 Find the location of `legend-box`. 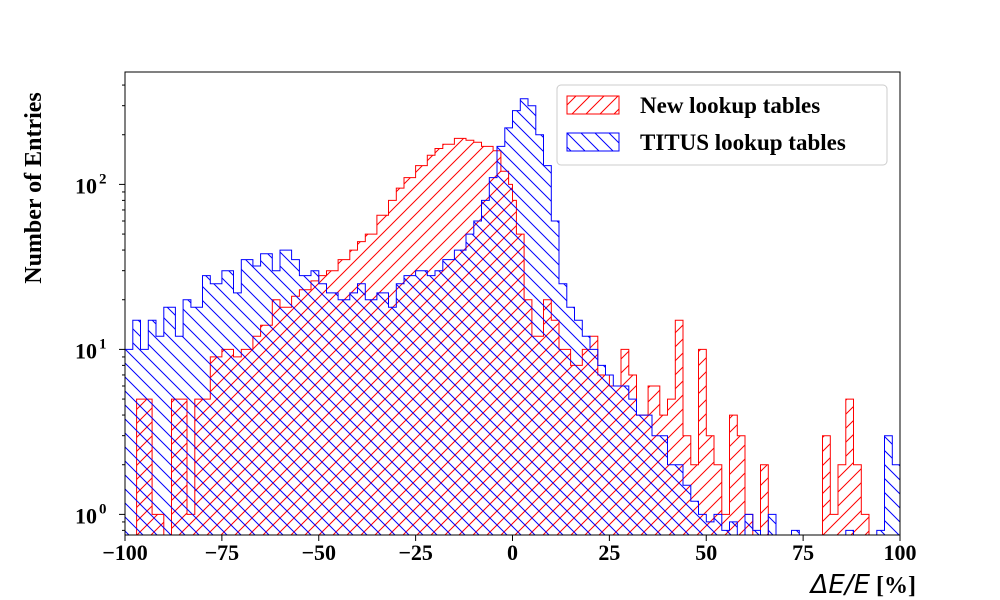

legend-box is located at coordinates (722, 125).